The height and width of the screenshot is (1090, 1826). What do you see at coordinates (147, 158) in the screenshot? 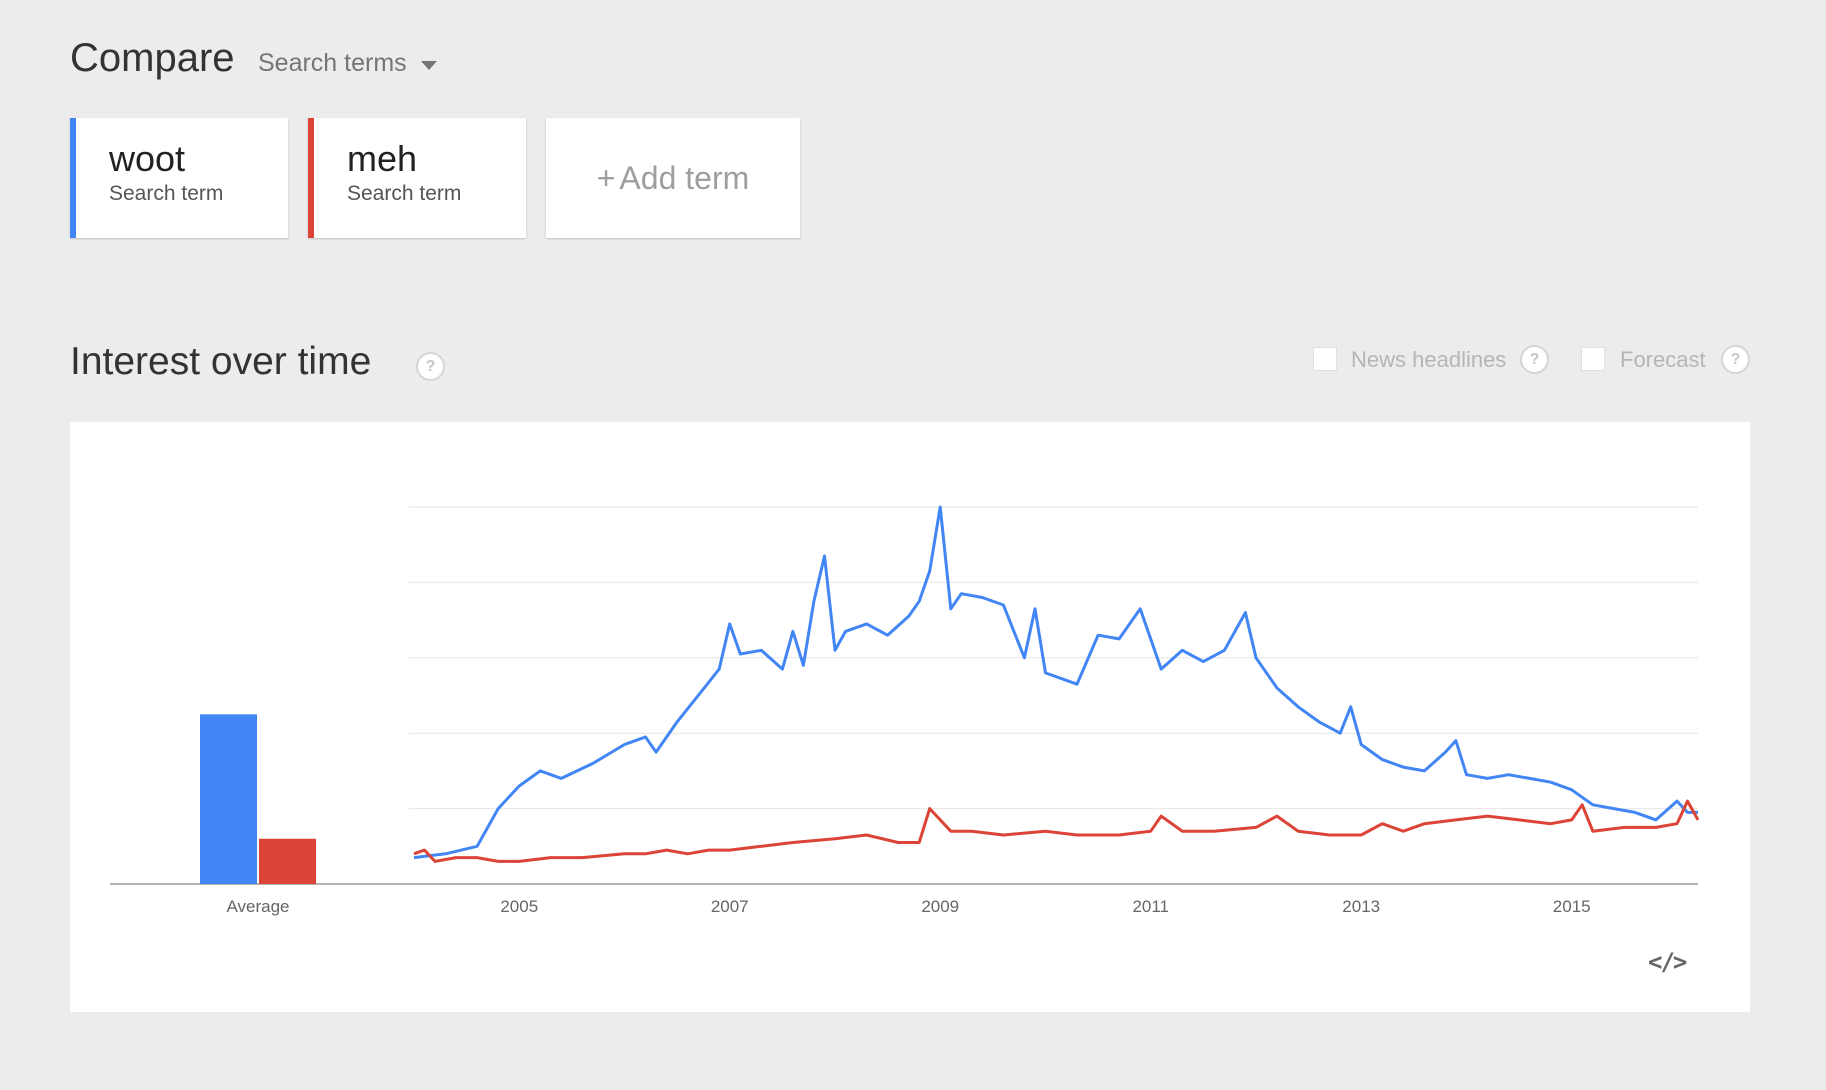
I see `term-name: woot` at bounding box center [147, 158].